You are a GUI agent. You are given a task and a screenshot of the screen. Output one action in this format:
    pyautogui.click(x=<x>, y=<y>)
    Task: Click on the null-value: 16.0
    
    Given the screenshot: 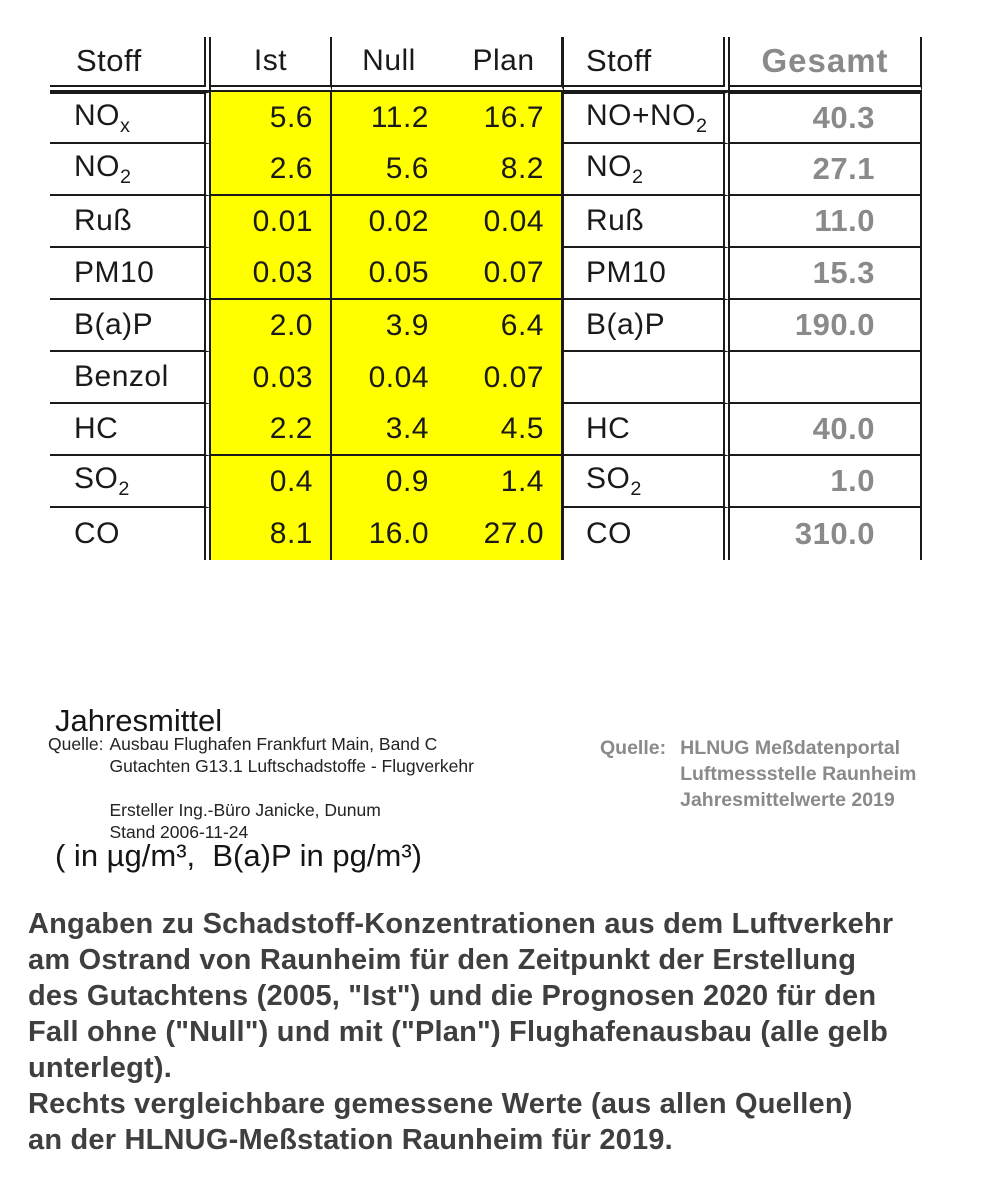 What is the action you would take?
    pyautogui.click(x=389, y=534)
    